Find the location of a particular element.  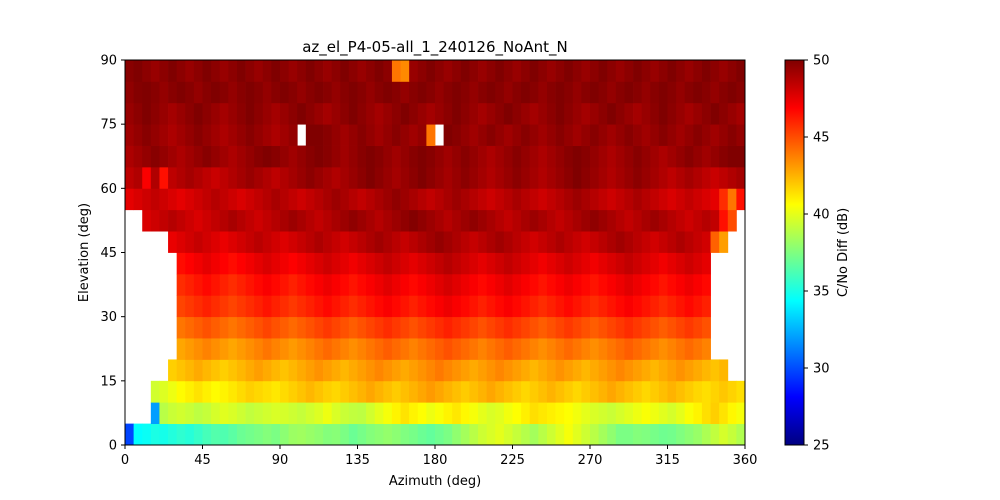

colorbar-label: C/No Diff (dB) is located at coordinates (843, 252).